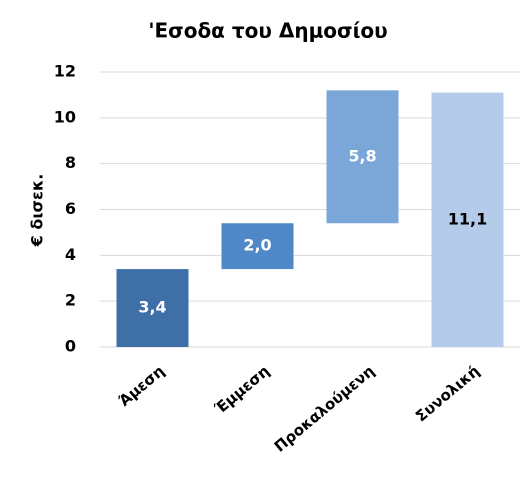 The width and height of the screenshot is (521, 480). I want to click on x-tick-label: Συνολική, so click(447, 394).